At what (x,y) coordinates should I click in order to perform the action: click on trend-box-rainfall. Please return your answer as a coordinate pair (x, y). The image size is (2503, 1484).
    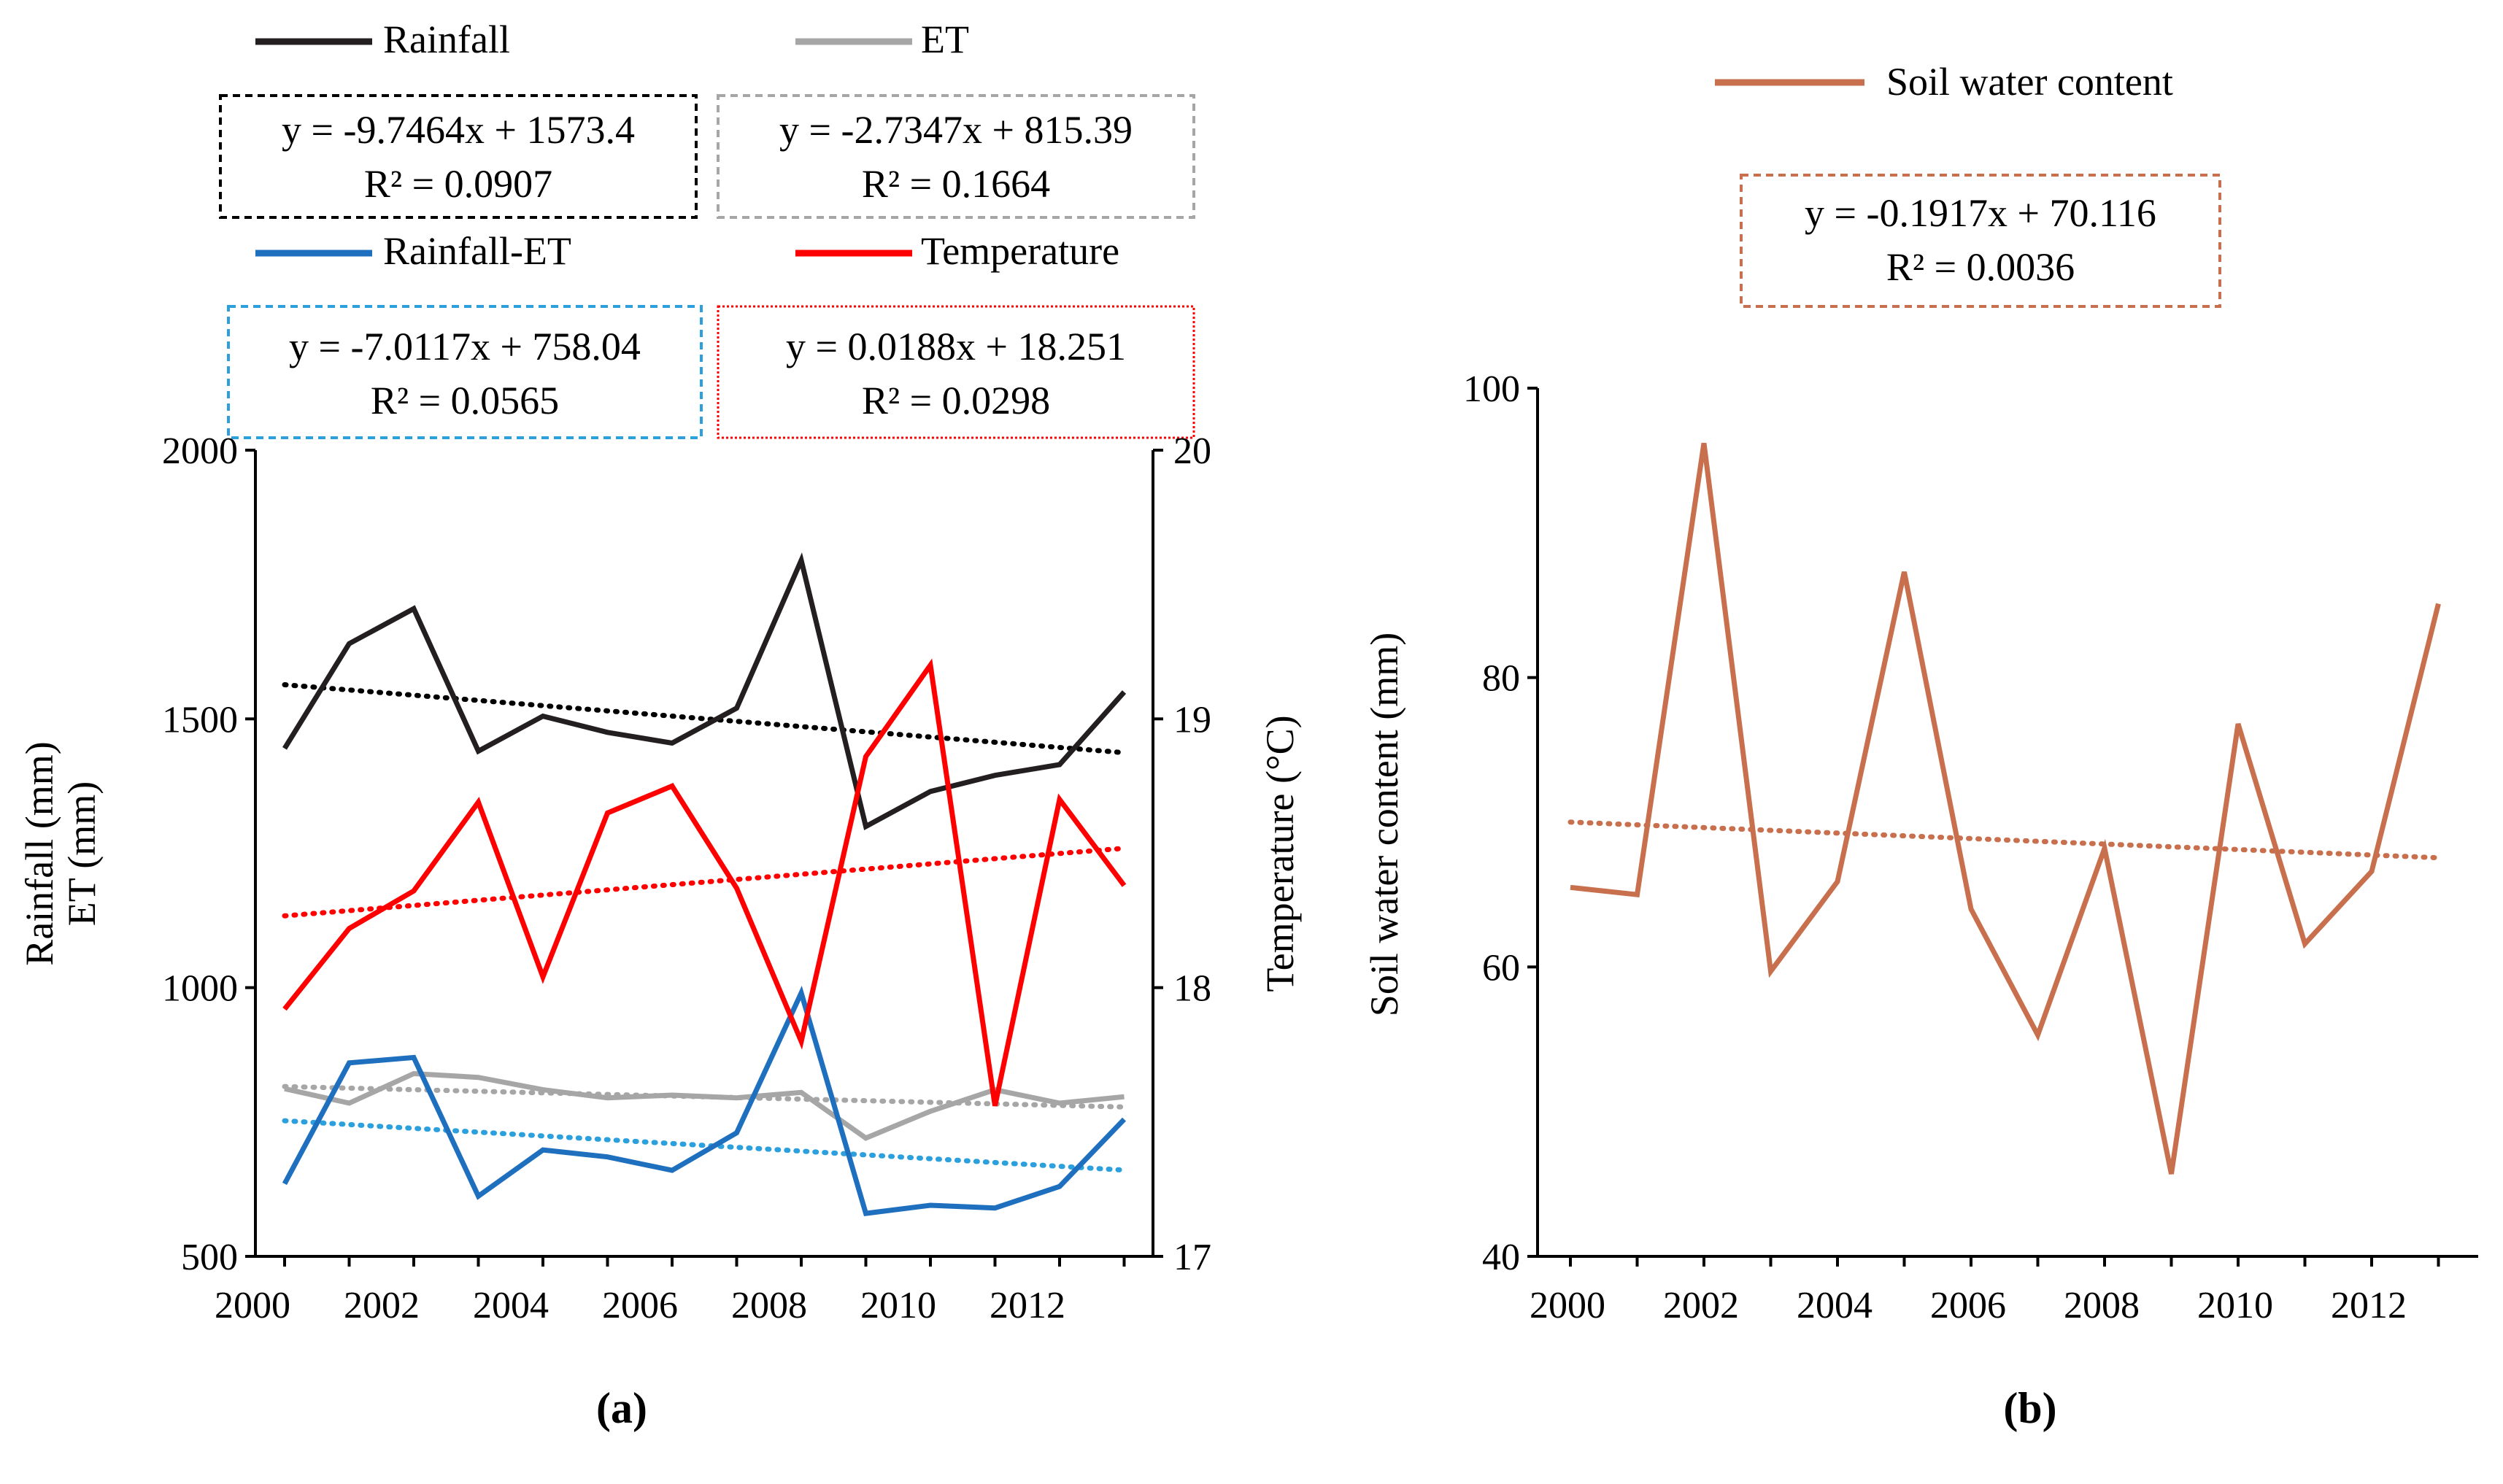
    Looking at the image, I should click on (458, 156).